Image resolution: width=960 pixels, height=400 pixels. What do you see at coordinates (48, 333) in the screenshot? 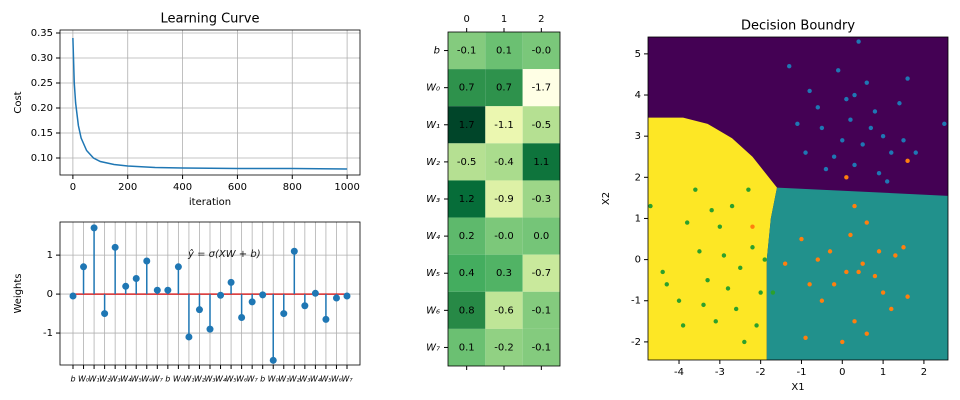
I see `y-tick-label: -1` at bounding box center [48, 333].